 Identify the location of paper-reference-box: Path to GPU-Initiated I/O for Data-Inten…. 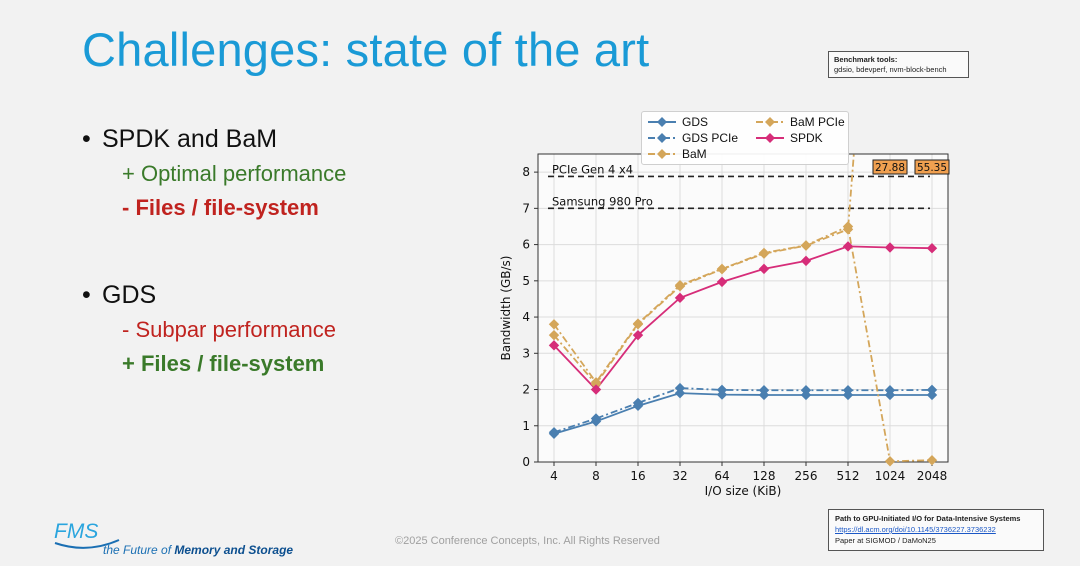
(936, 530).